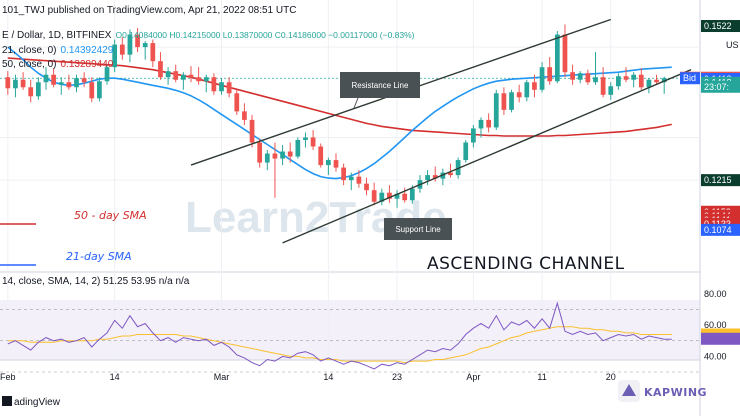  What do you see at coordinates (717, 224) in the screenshot?
I see `price-tag-label: 0.1133` at bounding box center [717, 224].